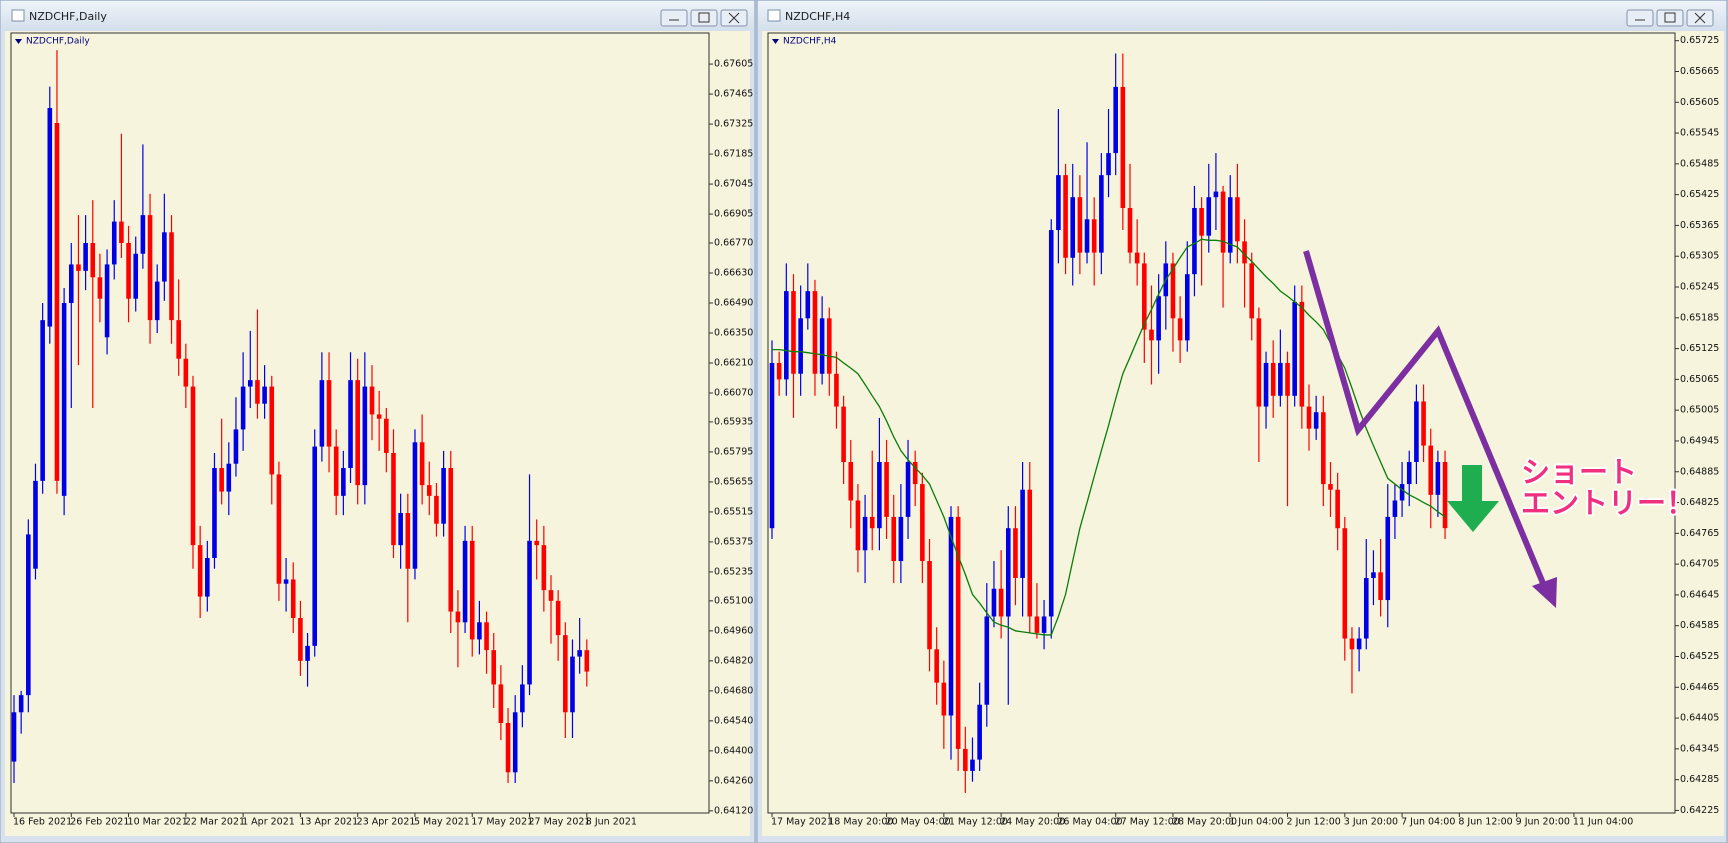 This screenshot has width=1728, height=843. Describe the element at coordinates (733, 214) in the screenshot. I see `y-tick-label: 0.66905` at that location.